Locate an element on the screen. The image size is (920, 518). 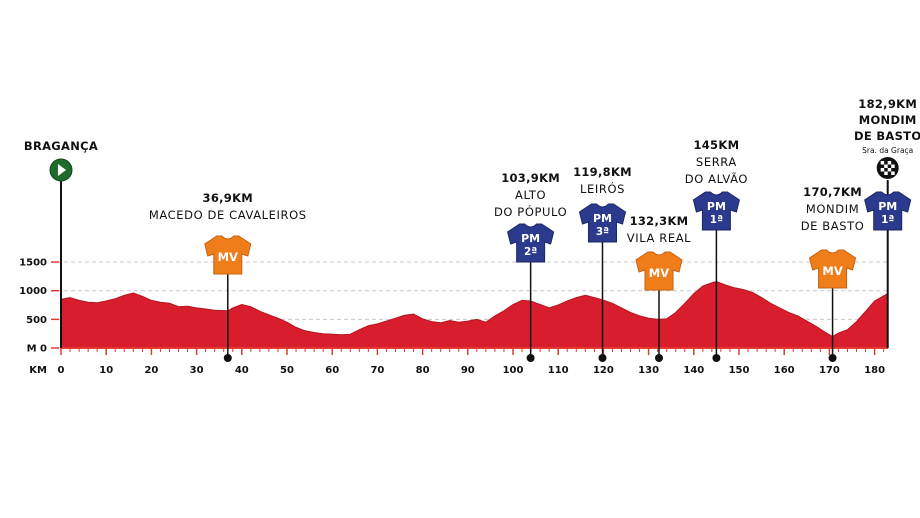
x-tick-label-50: 50 is located at coordinates (287, 370).